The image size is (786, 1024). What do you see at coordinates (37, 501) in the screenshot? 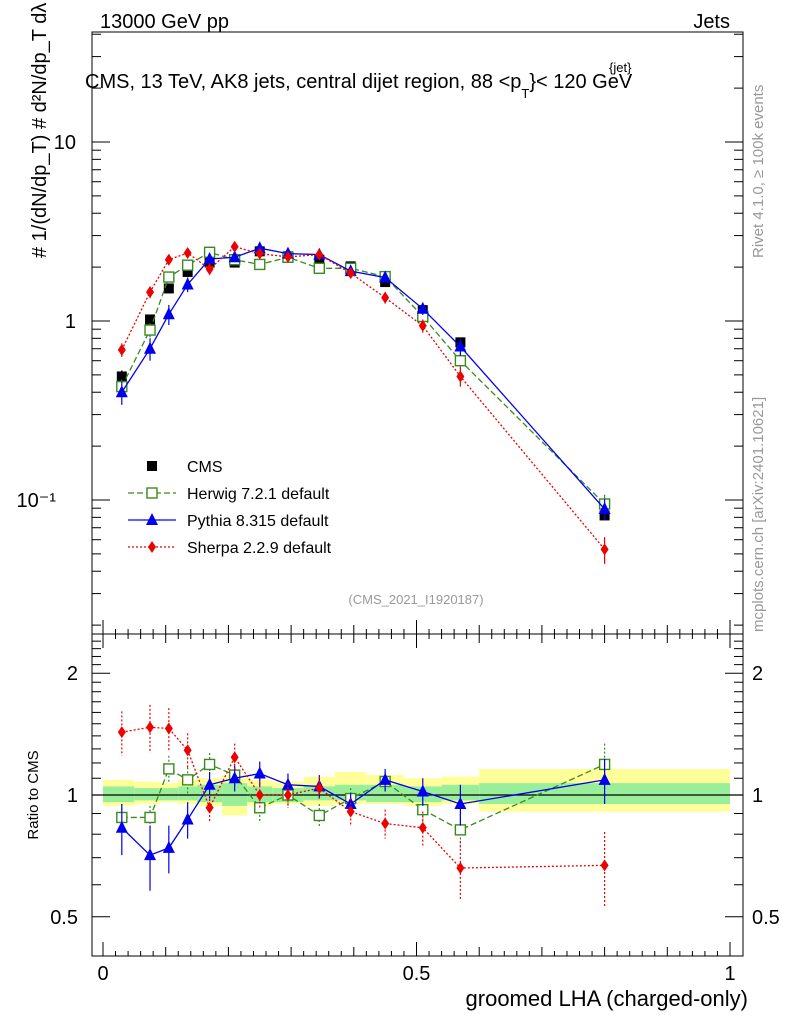
I see `y-tick-main-label: 10⁻¹` at bounding box center [37, 501].